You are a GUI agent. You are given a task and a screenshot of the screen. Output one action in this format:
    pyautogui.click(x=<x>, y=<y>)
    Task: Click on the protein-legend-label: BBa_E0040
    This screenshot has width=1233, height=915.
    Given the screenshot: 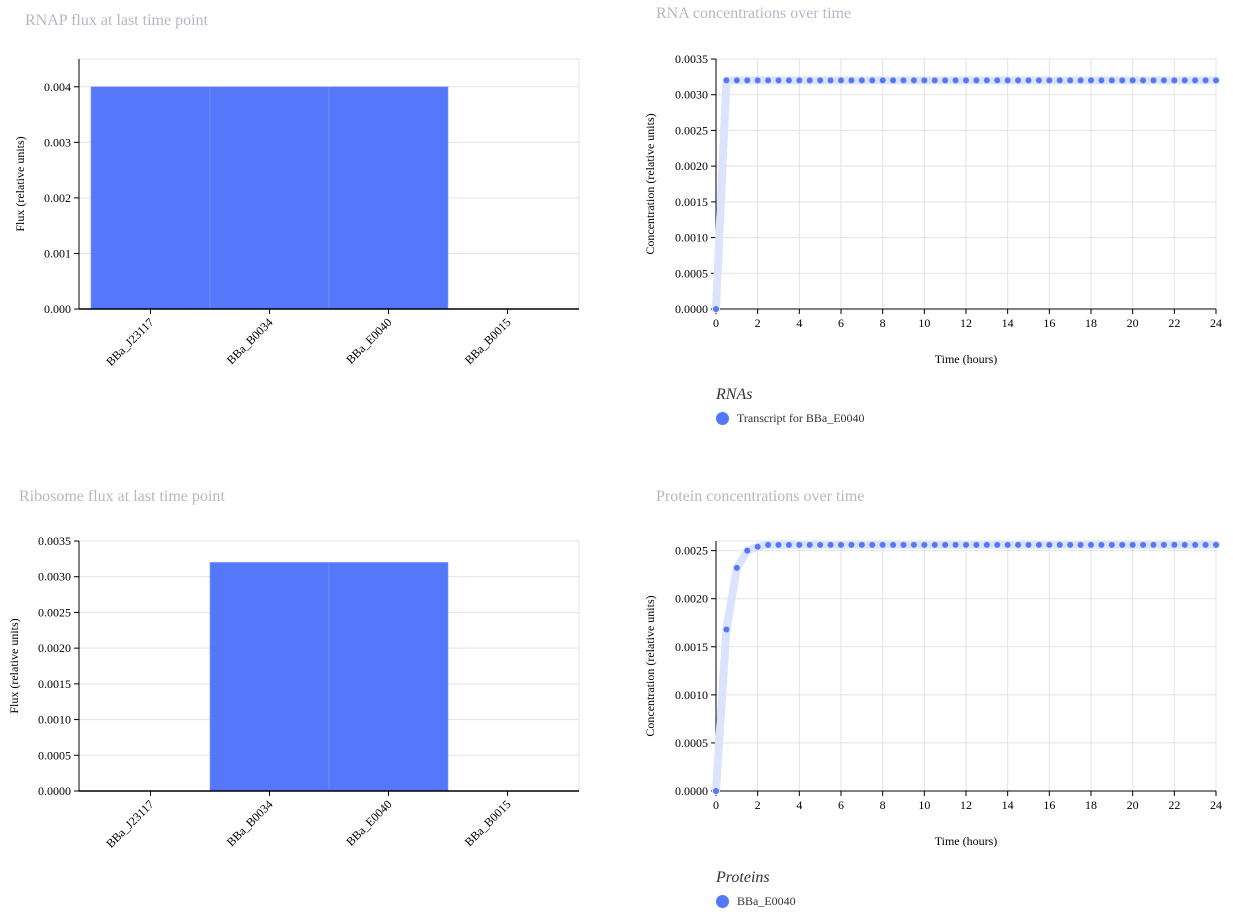 What is the action you would take?
    pyautogui.click(x=766, y=901)
    